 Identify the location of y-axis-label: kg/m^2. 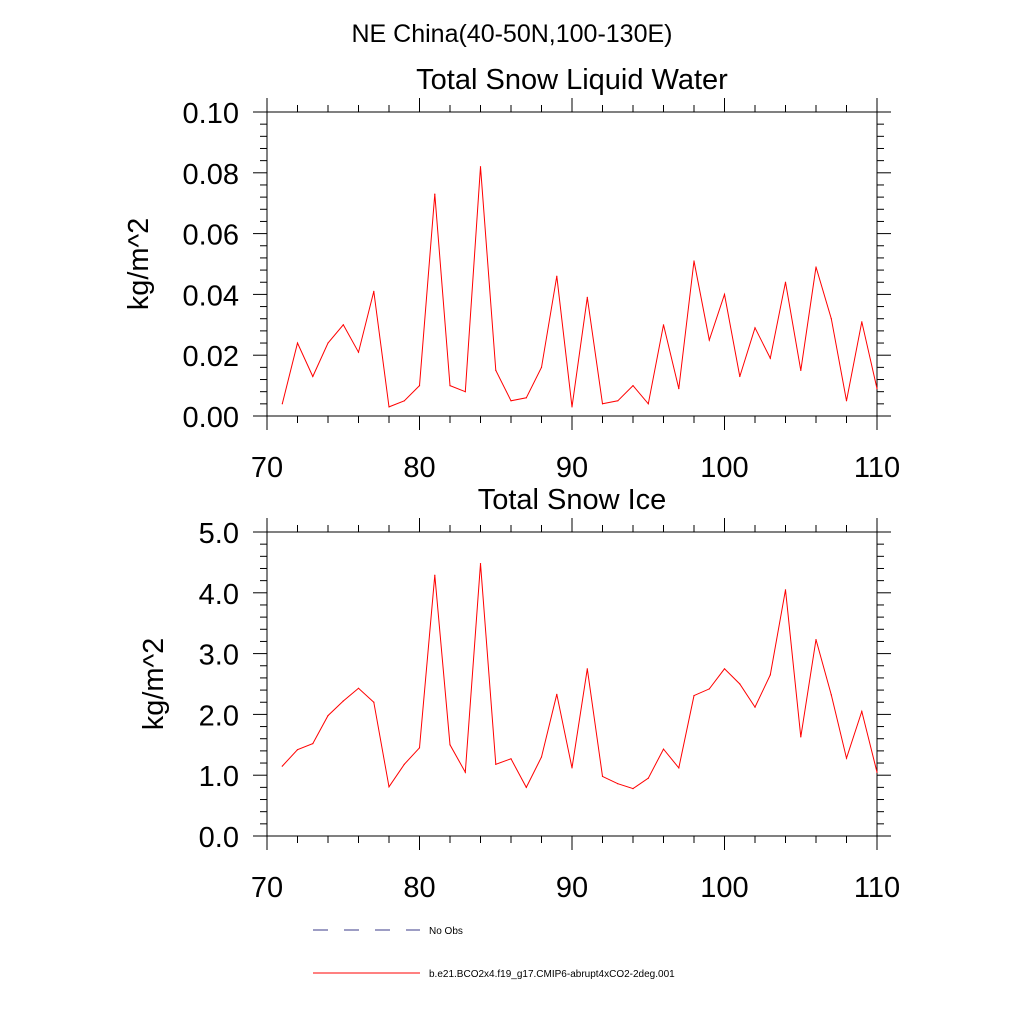
(139, 264).